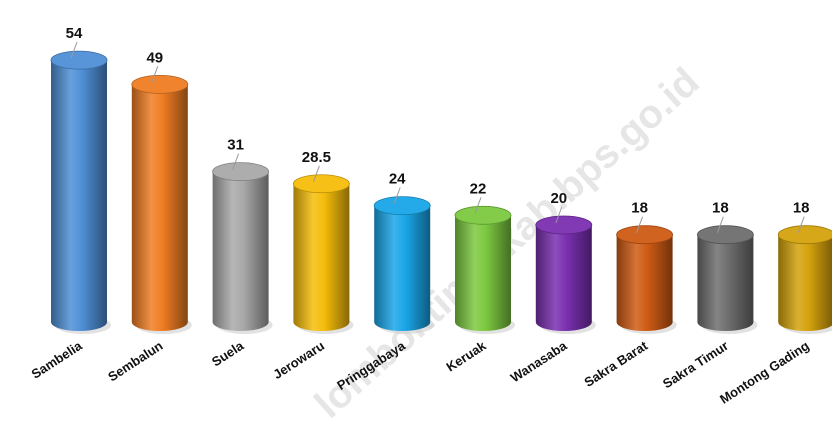 The height and width of the screenshot is (431, 832). What do you see at coordinates (235, 145) in the screenshot?
I see `value-label: 31` at bounding box center [235, 145].